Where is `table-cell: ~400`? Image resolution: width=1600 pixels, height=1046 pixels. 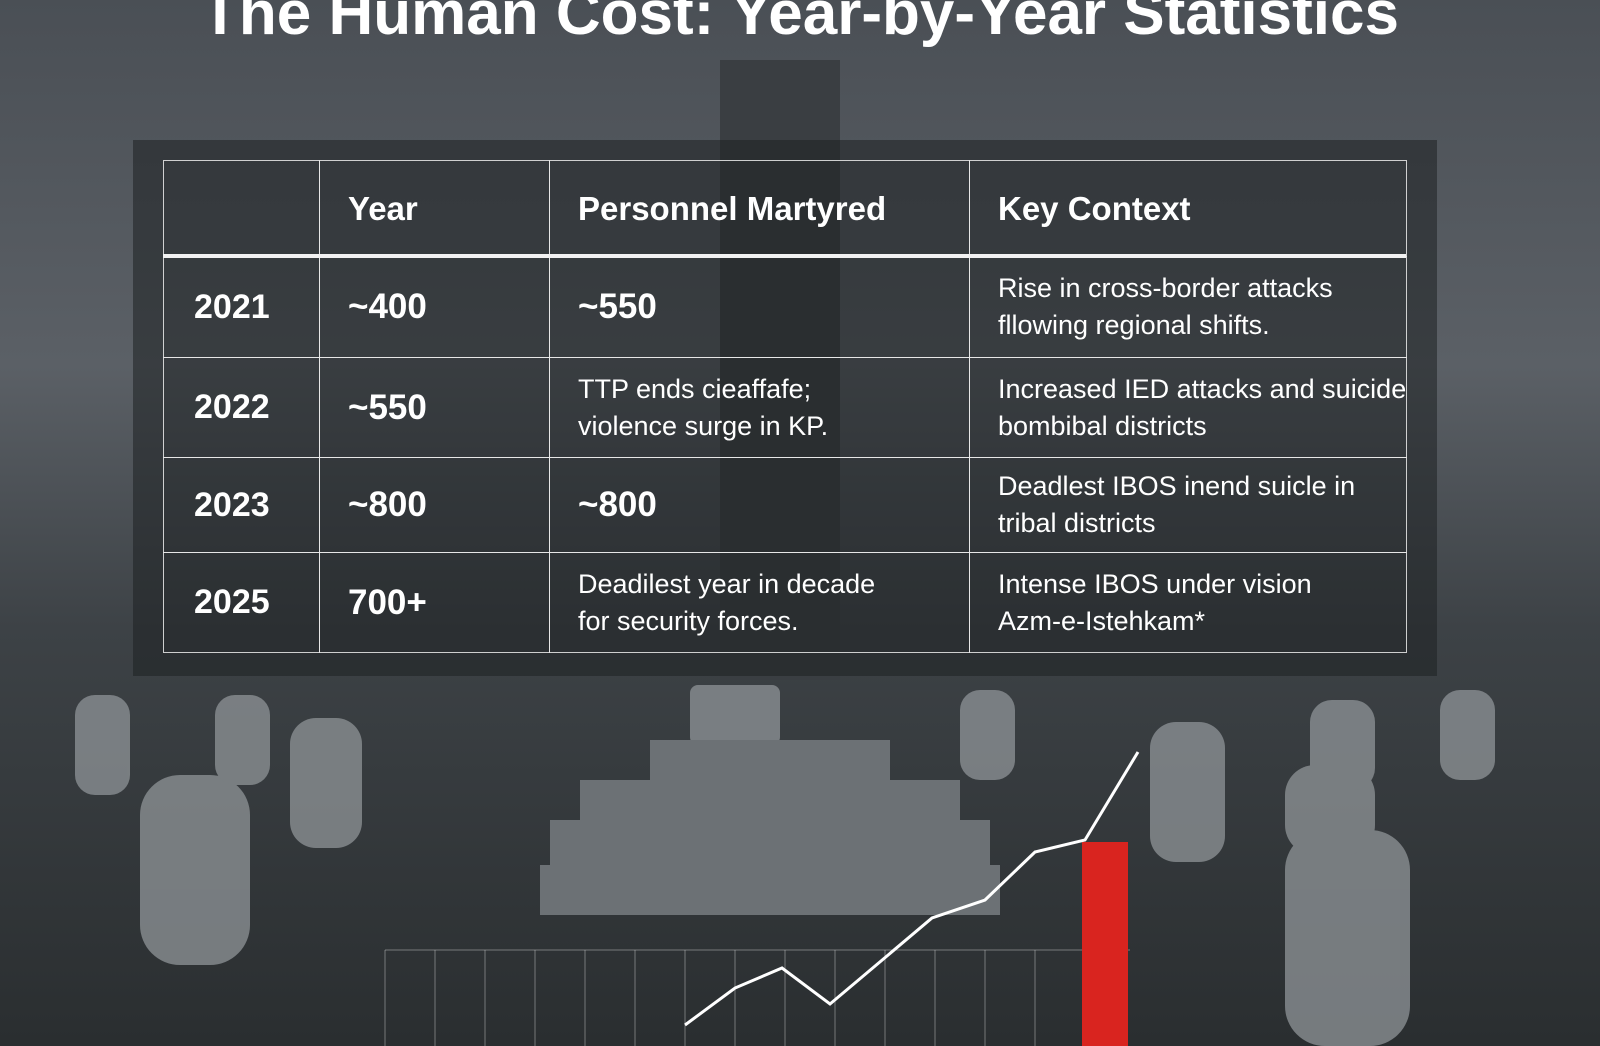
table-cell: ~400 is located at coordinates (434, 307).